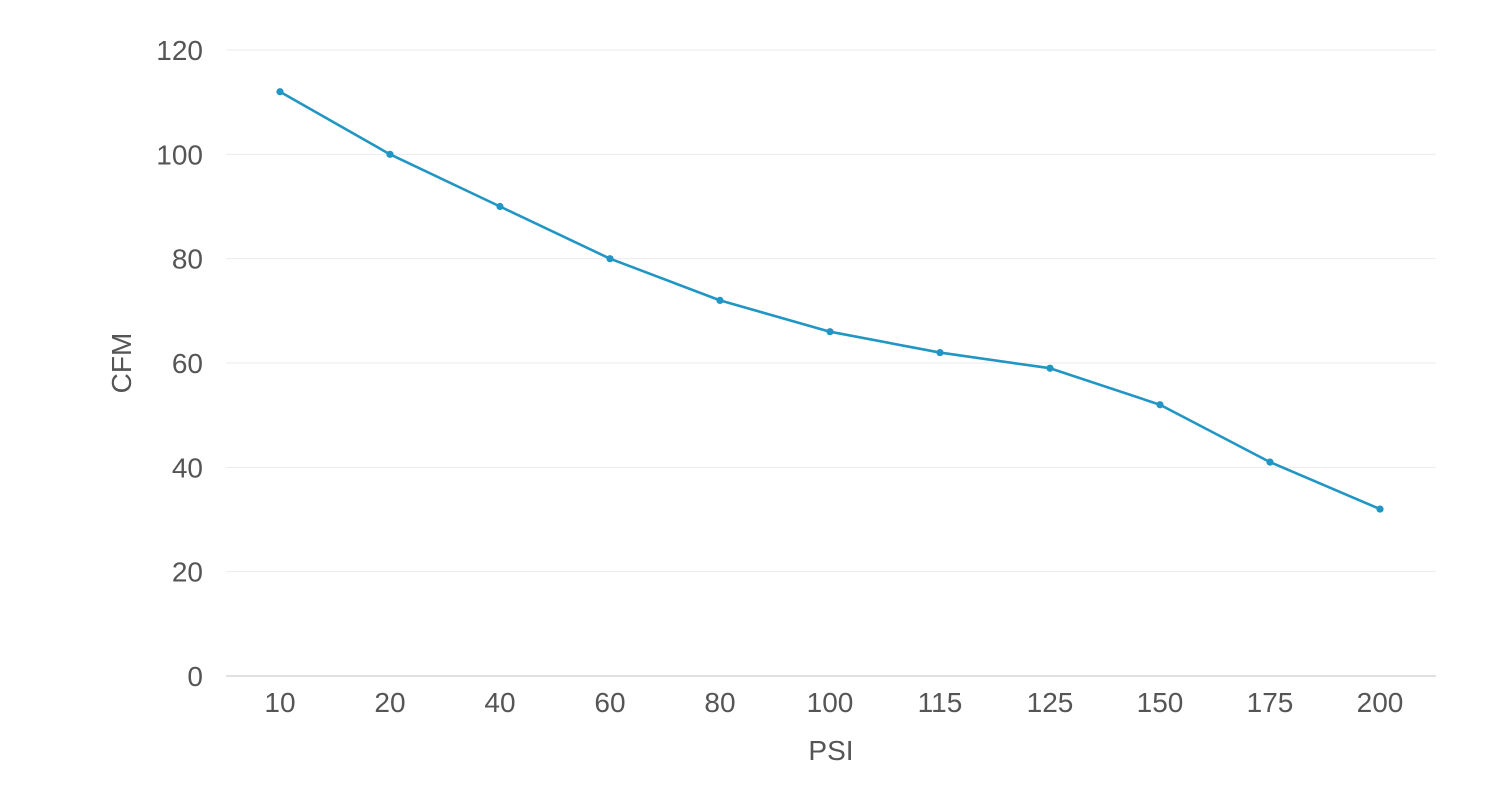 The width and height of the screenshot is (1504, 792). What do you see at coordinates (187, 572) in the screenshot?
I see `y-tick-label: 20` at bounding box center [187, 572].